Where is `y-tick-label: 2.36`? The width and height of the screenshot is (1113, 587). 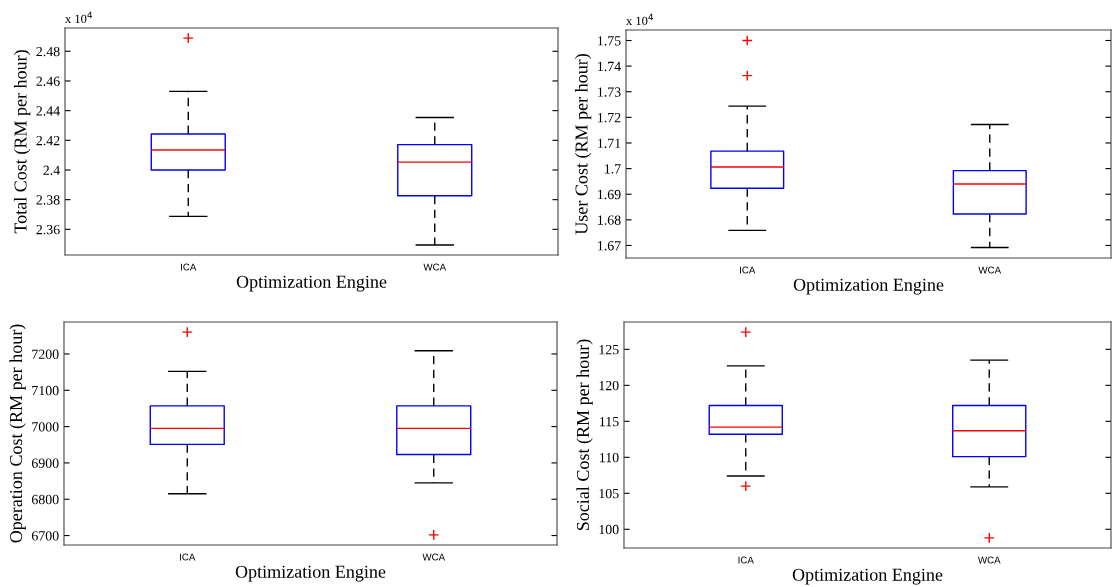 y-tick-label: 2.36 is located at coordinates (48, 229).